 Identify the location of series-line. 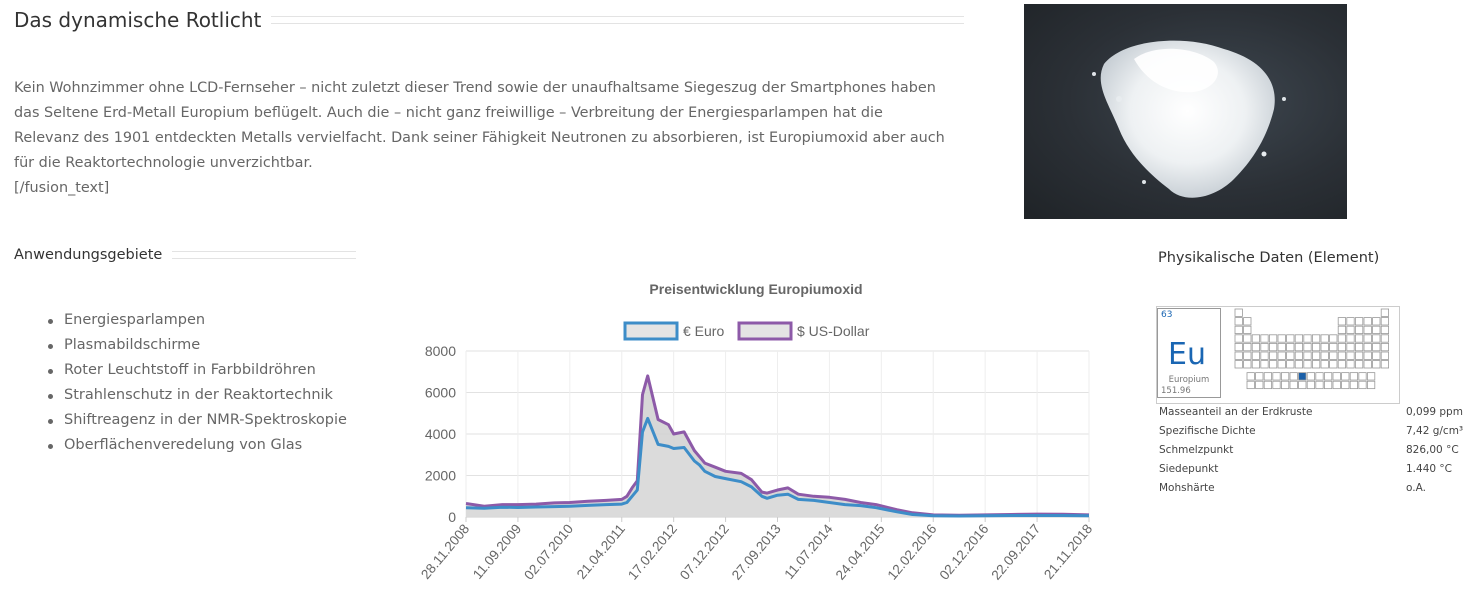
(777, 445).